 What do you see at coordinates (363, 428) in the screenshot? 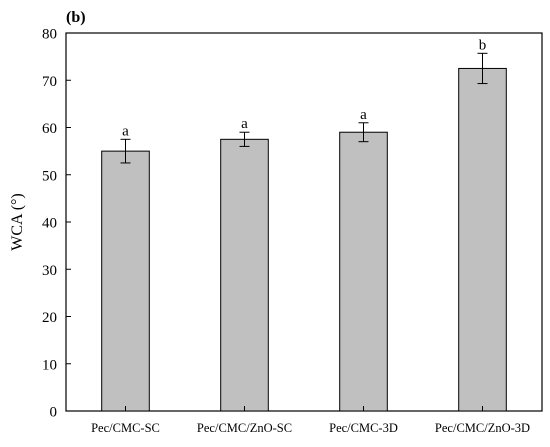
I see `x-tick-label: Pec/CMC-3D` at bounding box center [363, 428].